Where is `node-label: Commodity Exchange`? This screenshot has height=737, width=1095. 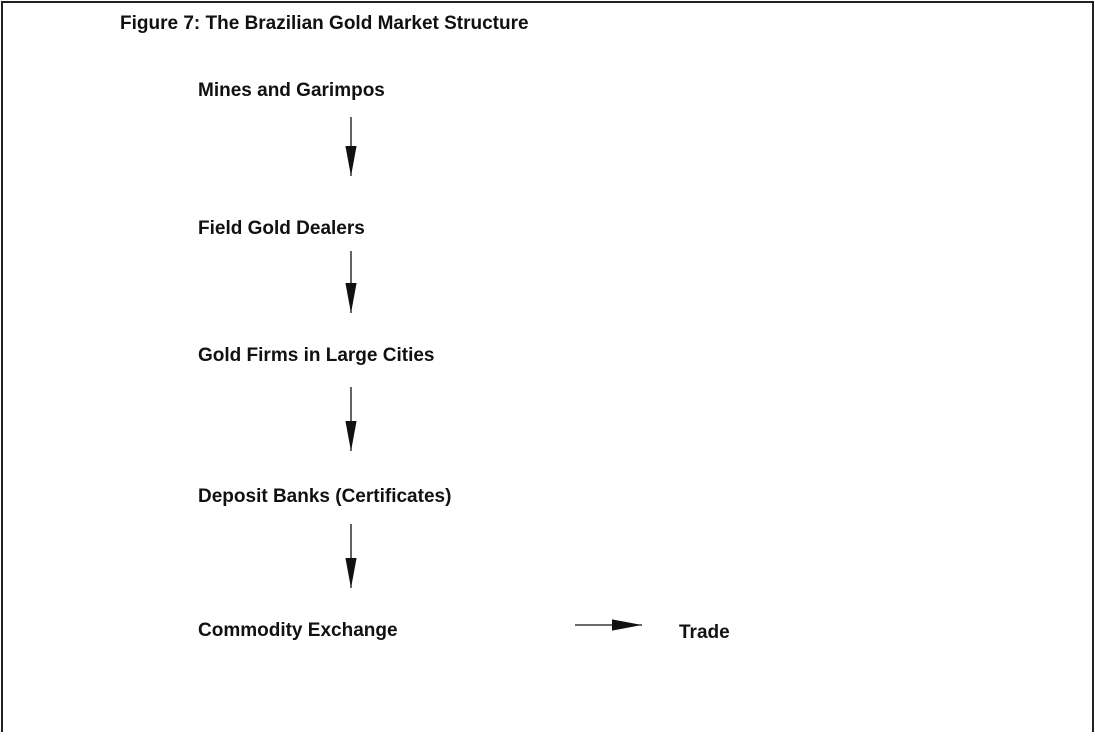
node-label: Commodity Exchange is located at coordinates (298, 630).